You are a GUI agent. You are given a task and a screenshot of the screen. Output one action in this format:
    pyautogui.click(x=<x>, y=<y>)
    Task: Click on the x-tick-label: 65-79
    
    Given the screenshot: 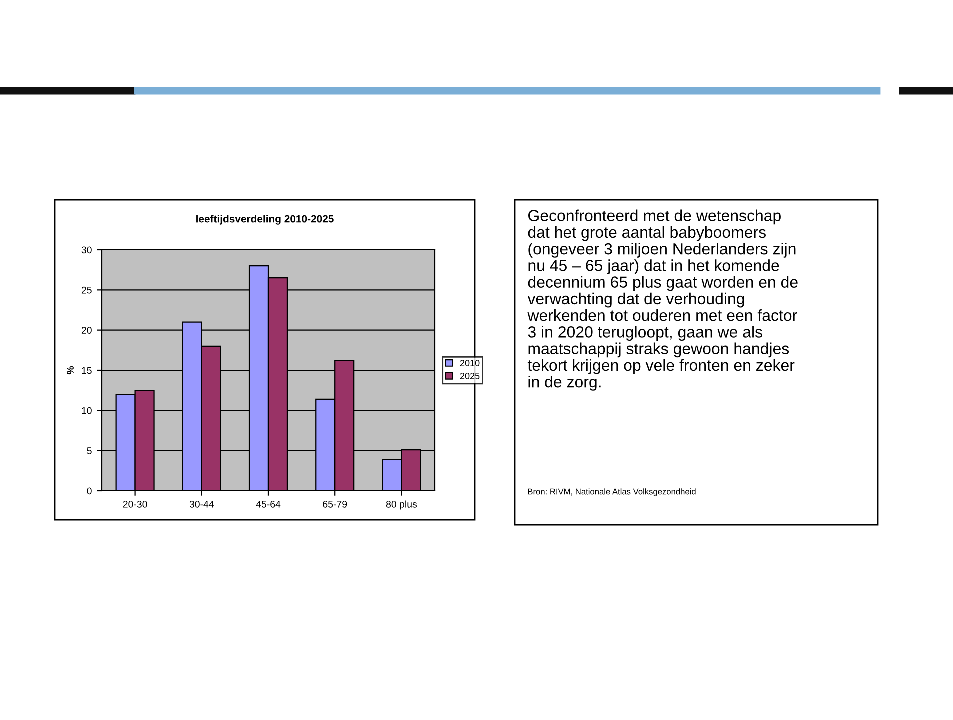 What is the action you would take?
    pyautogui.click(x=335, y=504)
    